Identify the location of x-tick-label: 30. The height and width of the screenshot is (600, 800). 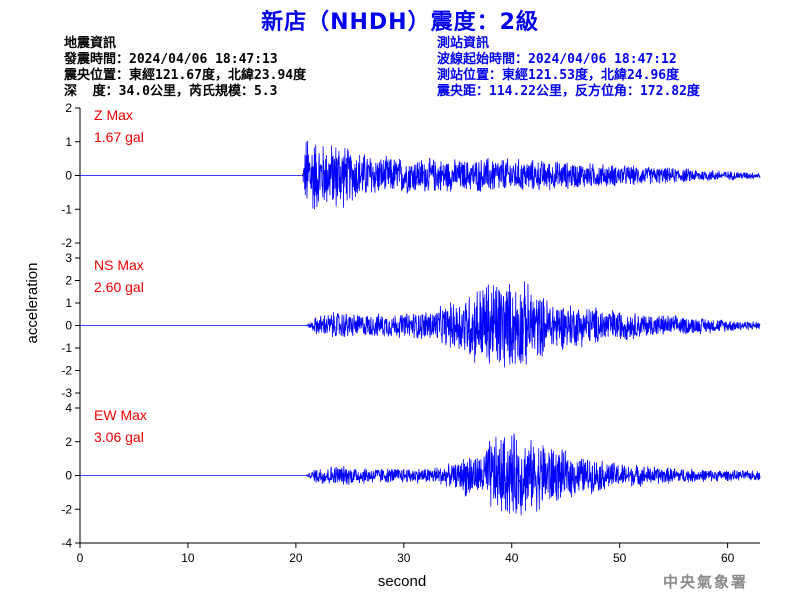
(404, 558).